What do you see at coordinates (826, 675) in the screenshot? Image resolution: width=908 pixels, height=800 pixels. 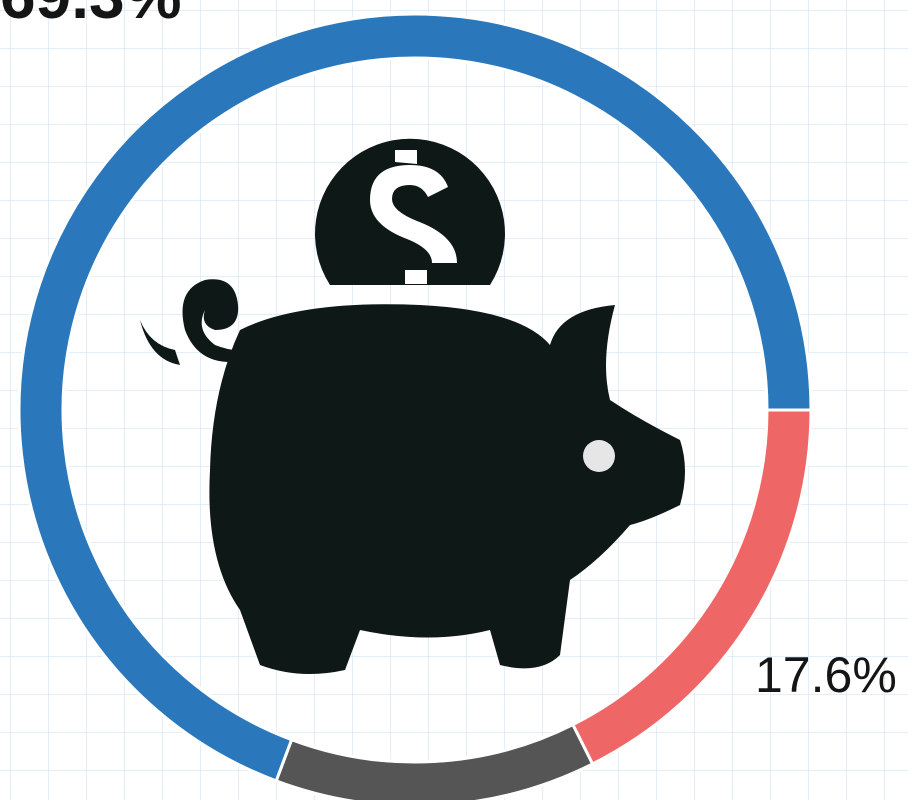 I see `slice-label: 17.6%` at bounding box center [826, 675].